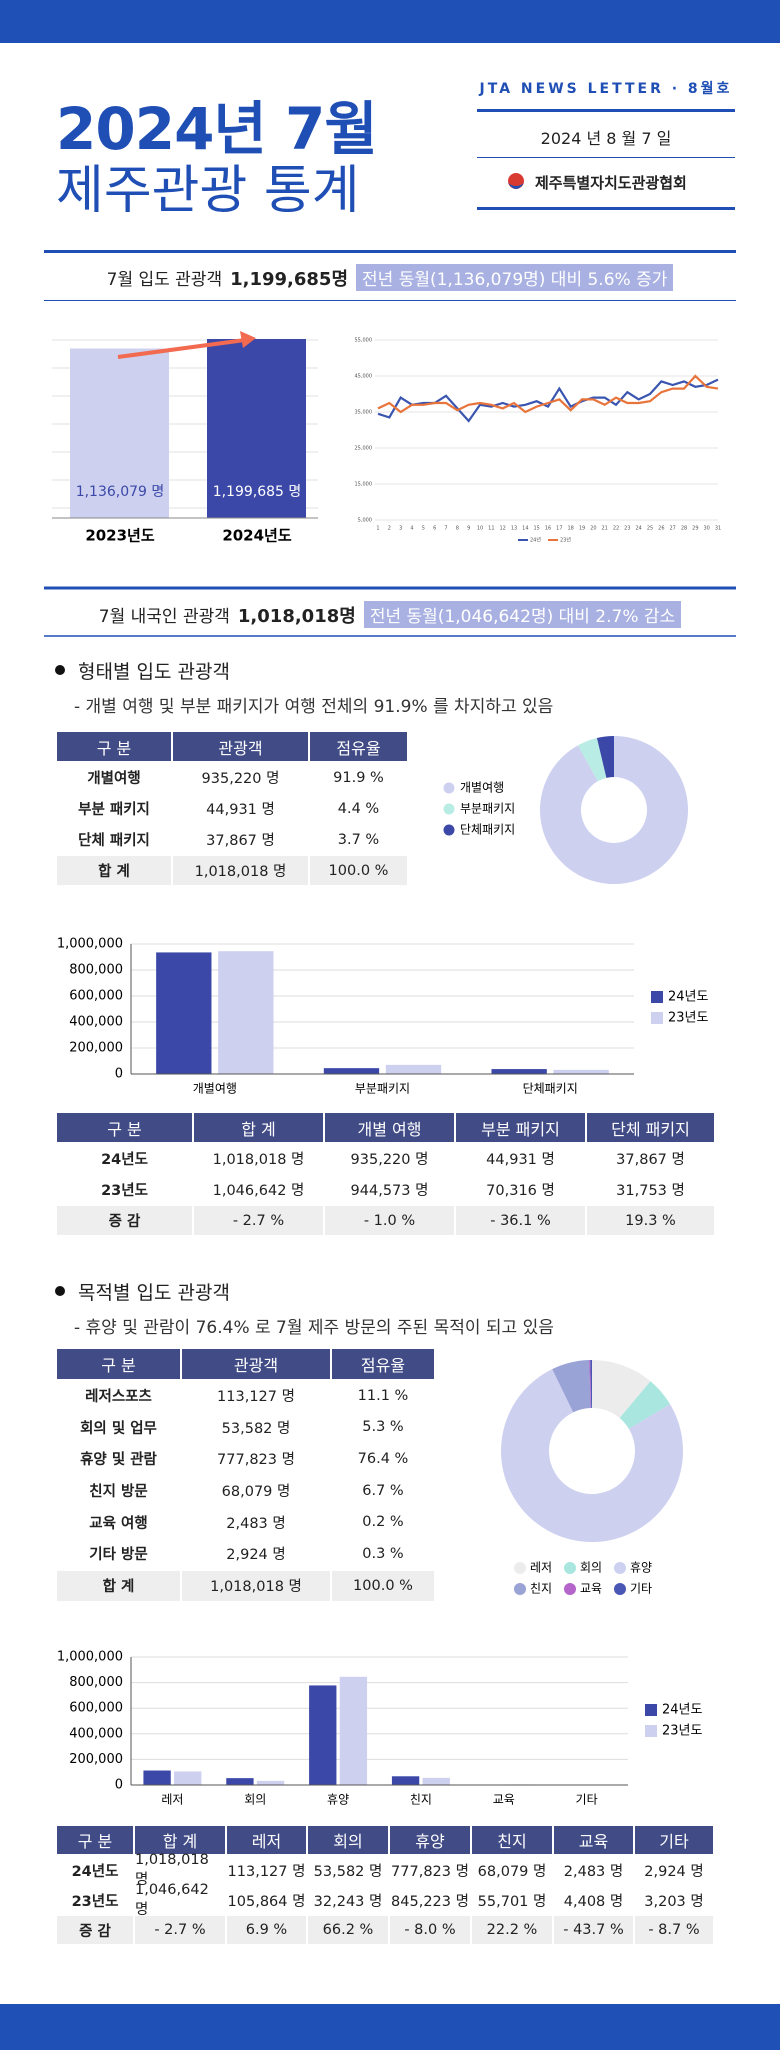 The height and width of the screenshot is (2050, 780). Describe the element at coordinates (383, 1364) in the screenshot. I see `table-header-cell: 점유율` at that location.